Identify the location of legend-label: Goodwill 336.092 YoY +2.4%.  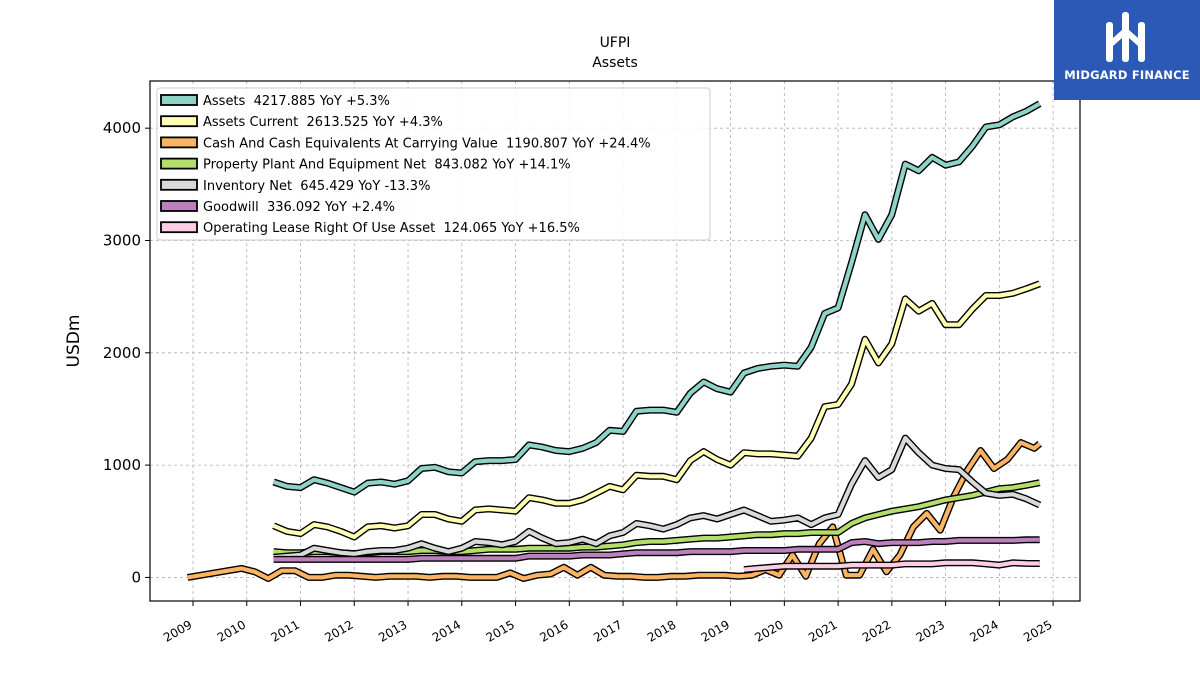
(299, 207).